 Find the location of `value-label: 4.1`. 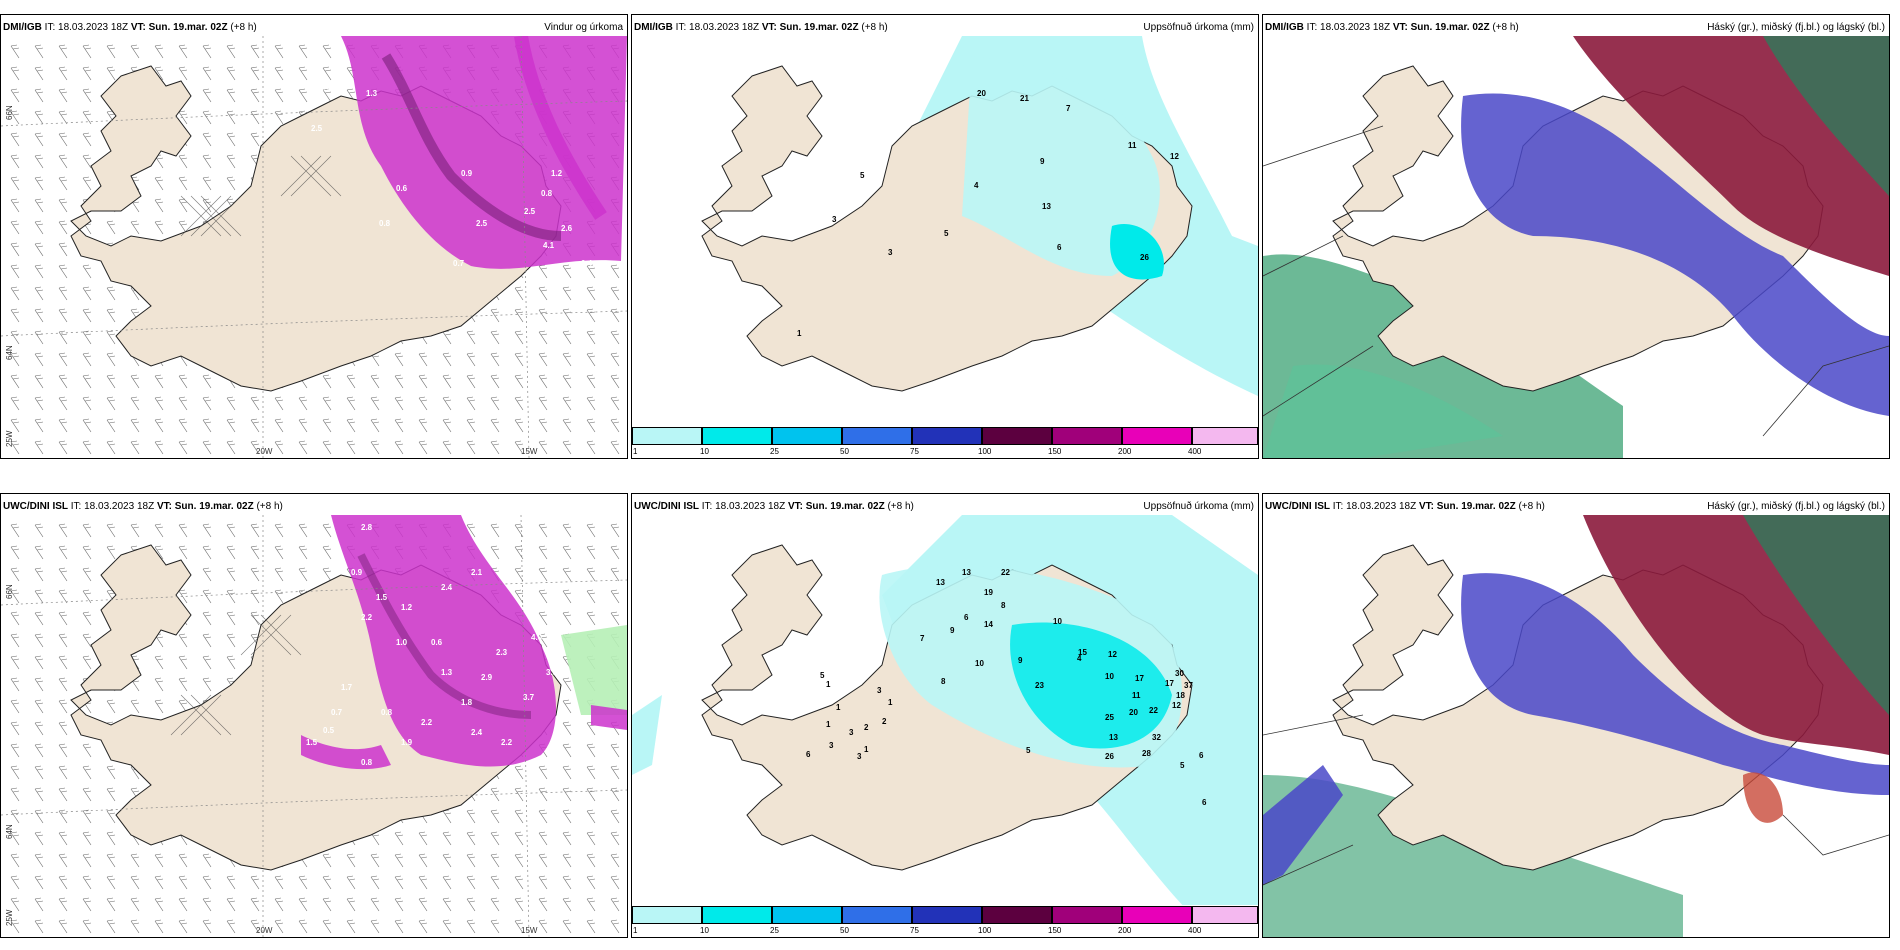

value-label: 4.1 is located at coordinates (549, 245).